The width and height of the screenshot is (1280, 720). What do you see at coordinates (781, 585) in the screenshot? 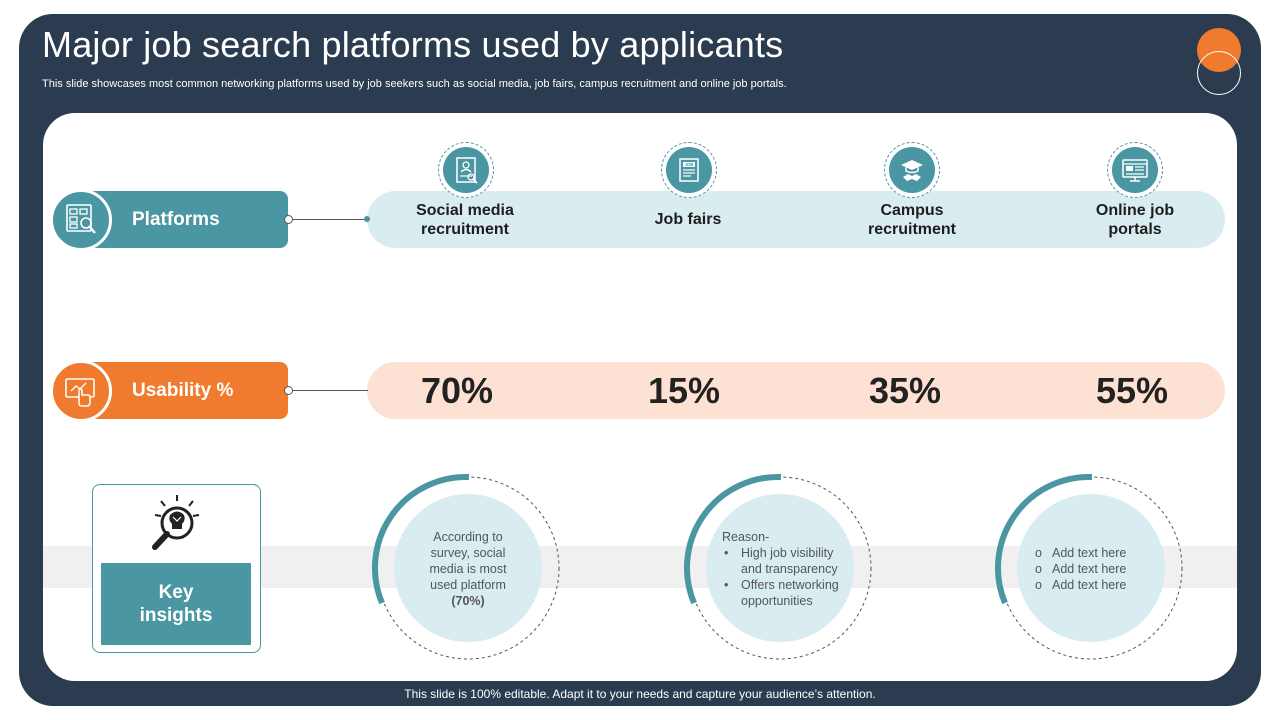
I see `insight-bullet: • Offers networking` at bounding box center [781, 585].